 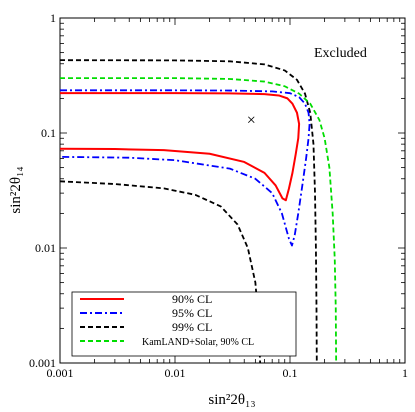 What do you see at coordinates (192, 313) in the screenshot?
I see `legend-label: 95% CL` at bounding box center [192, 313].